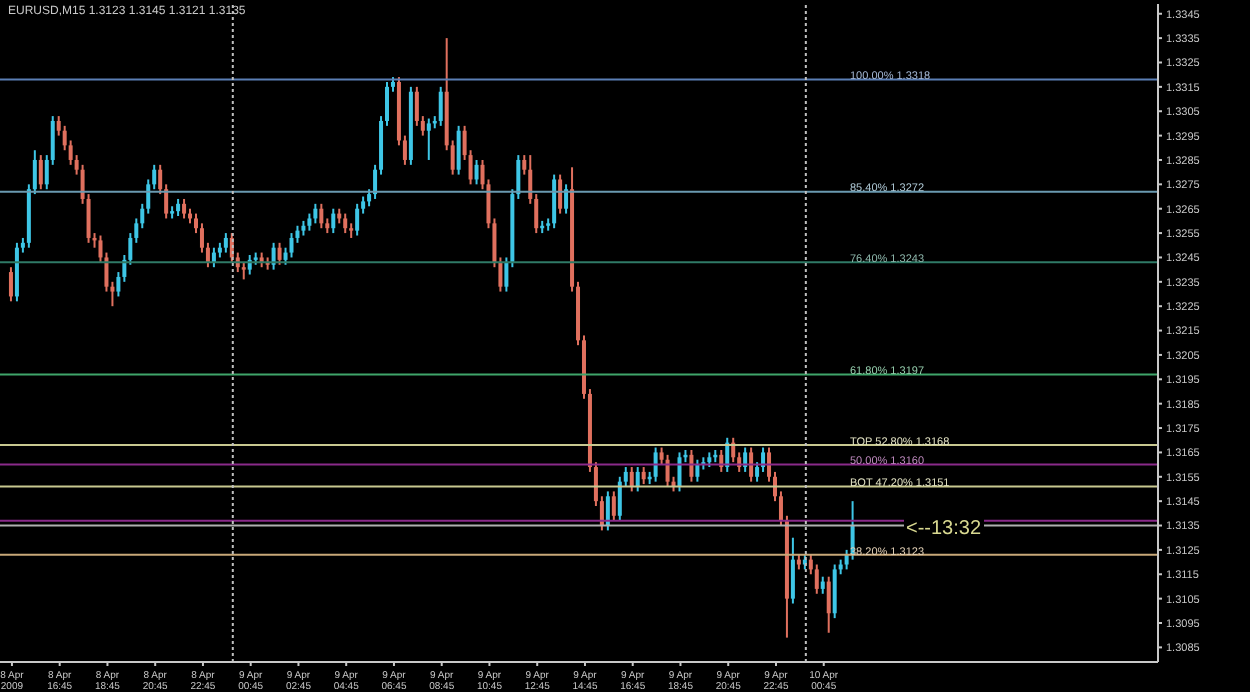 This screenshot has width=1250, height=692. What do you see at coordinates (944, 529) in the screenshot?
I see `annotation: <--13:32` at bounding box center [944, 529].